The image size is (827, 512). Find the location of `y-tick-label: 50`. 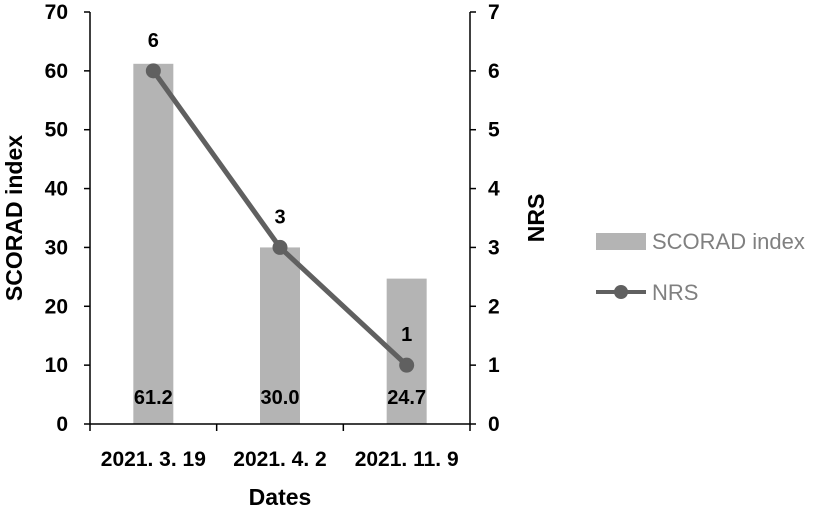

y-tick-label: 50 is located at coordinates (56, 130).